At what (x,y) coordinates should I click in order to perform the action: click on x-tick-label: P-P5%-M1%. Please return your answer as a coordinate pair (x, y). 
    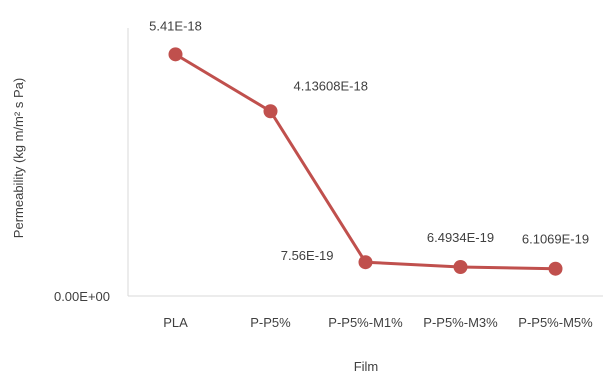
    Looking at the image, I should click on (365, 322).